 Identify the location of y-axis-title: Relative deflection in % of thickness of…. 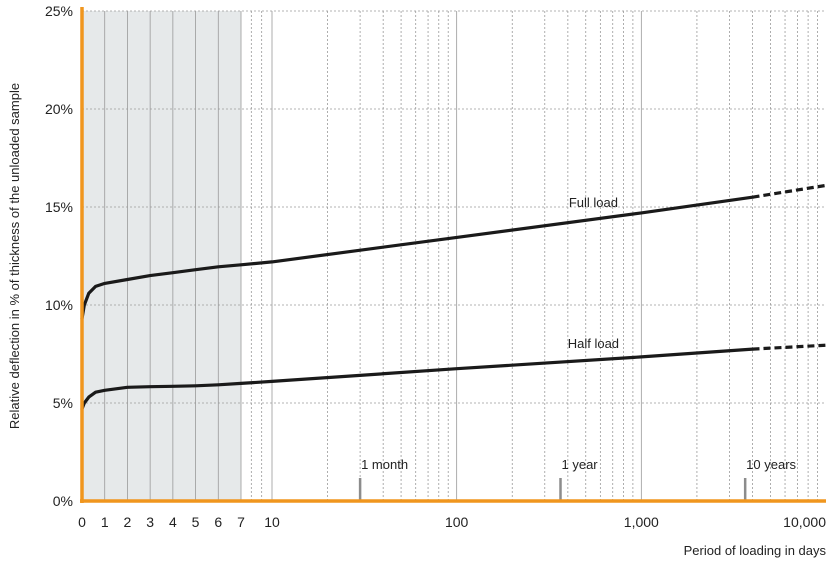
(14, 256).